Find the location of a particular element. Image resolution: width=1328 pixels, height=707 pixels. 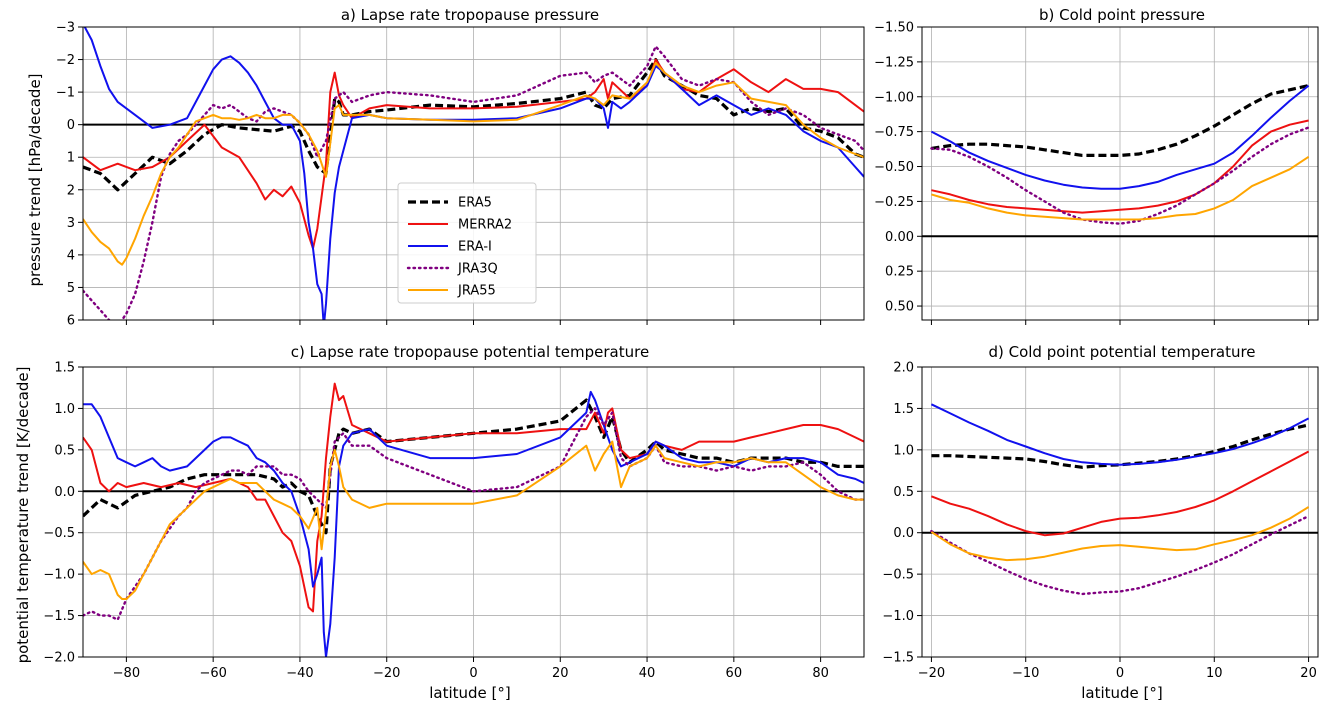

y-tick-label: −1 is located at coordinates (65, 93).